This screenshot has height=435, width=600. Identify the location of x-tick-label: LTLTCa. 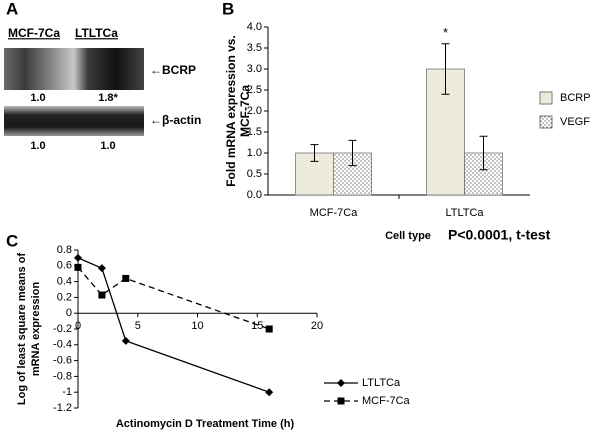
(464, 213).